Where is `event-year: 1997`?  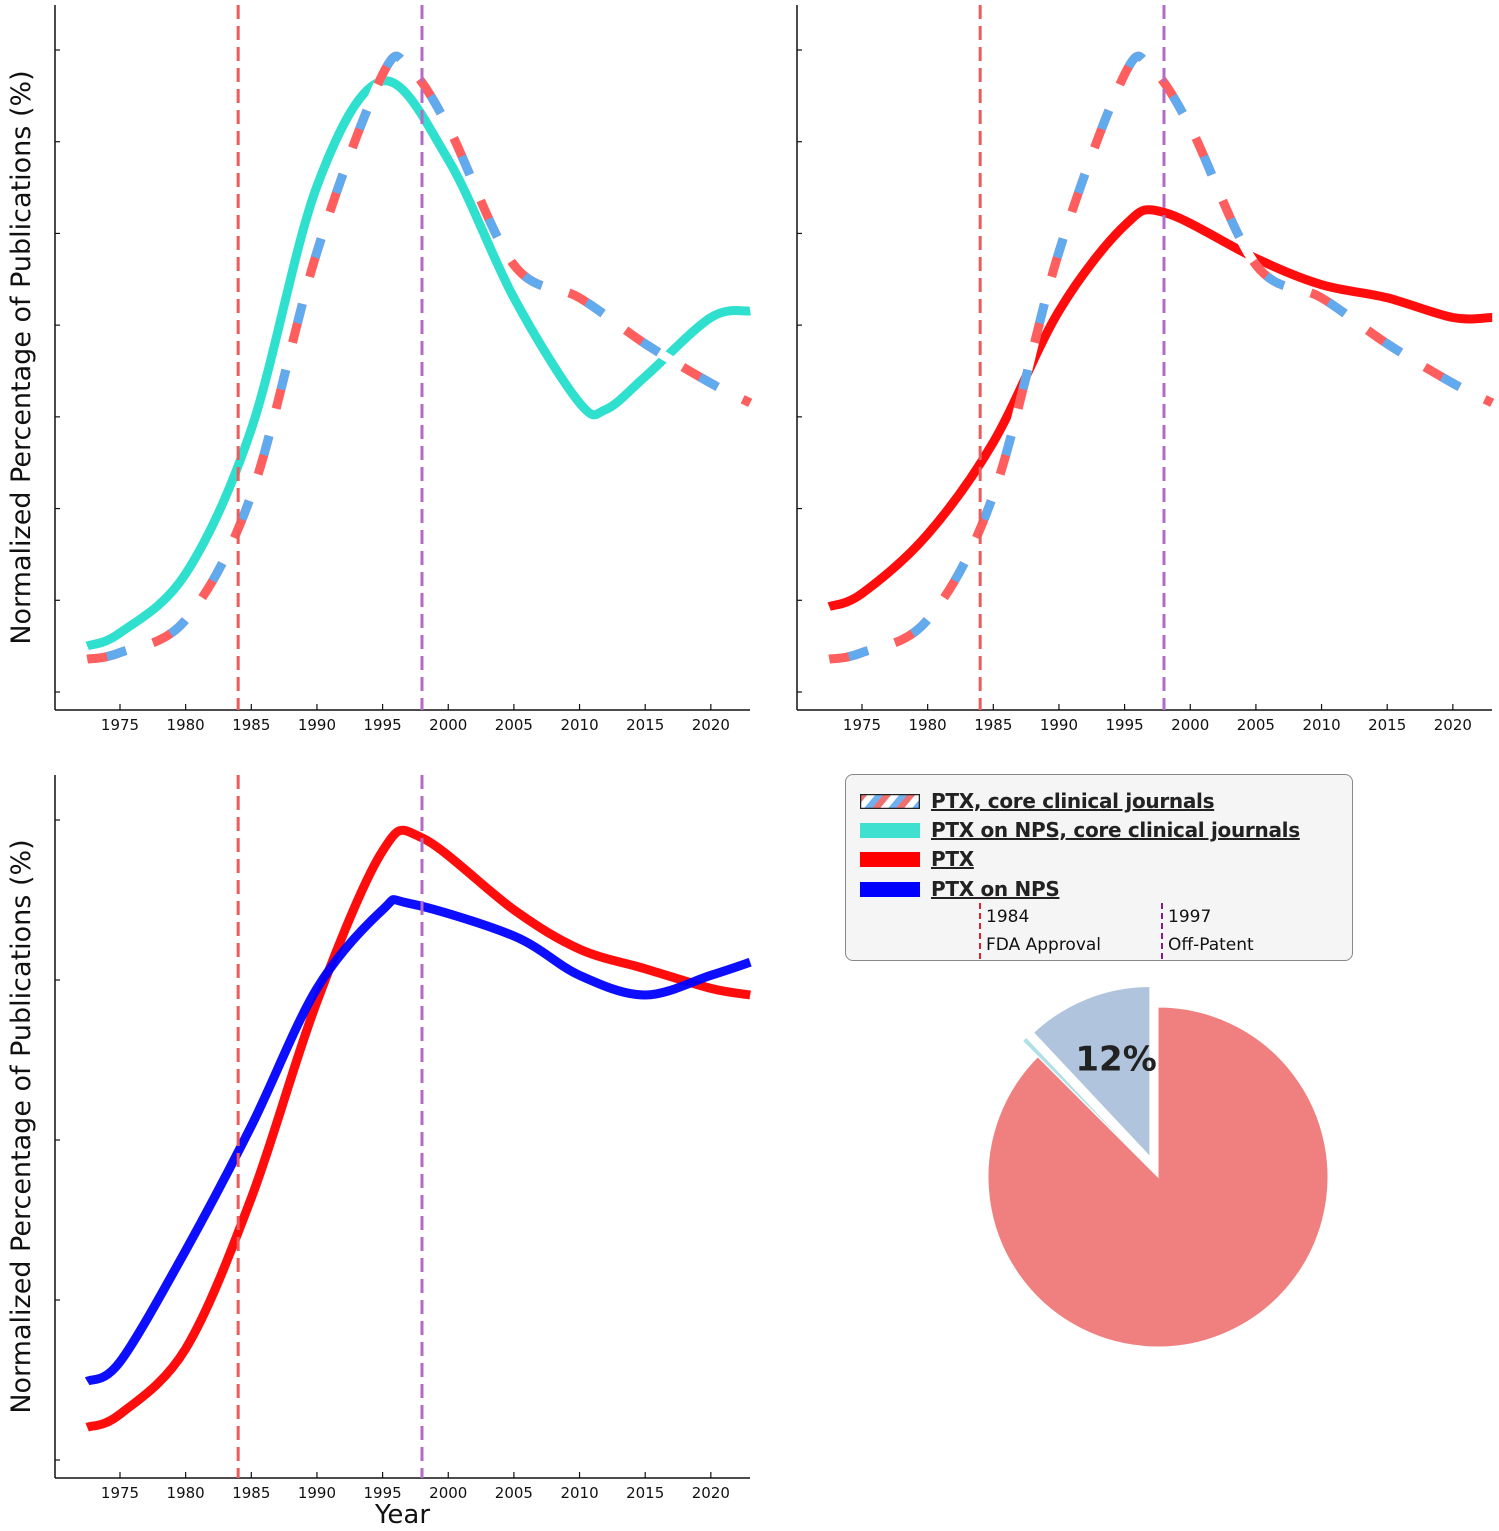
event-year: 1997 is located at coordinates (1190, 917).